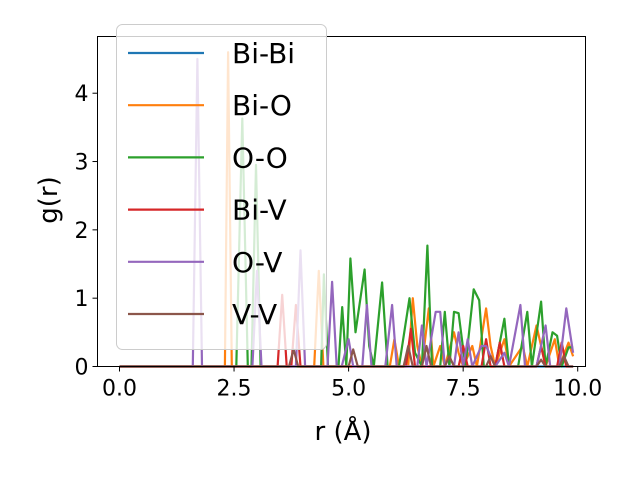 This screenshot has width=640, height=484. I want to click on y-tick-label: 3, so click(82, 163).